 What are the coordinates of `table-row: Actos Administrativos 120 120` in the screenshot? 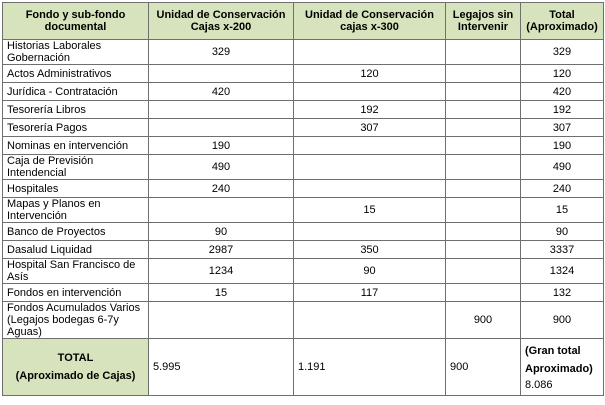 It's located at (303, 73).